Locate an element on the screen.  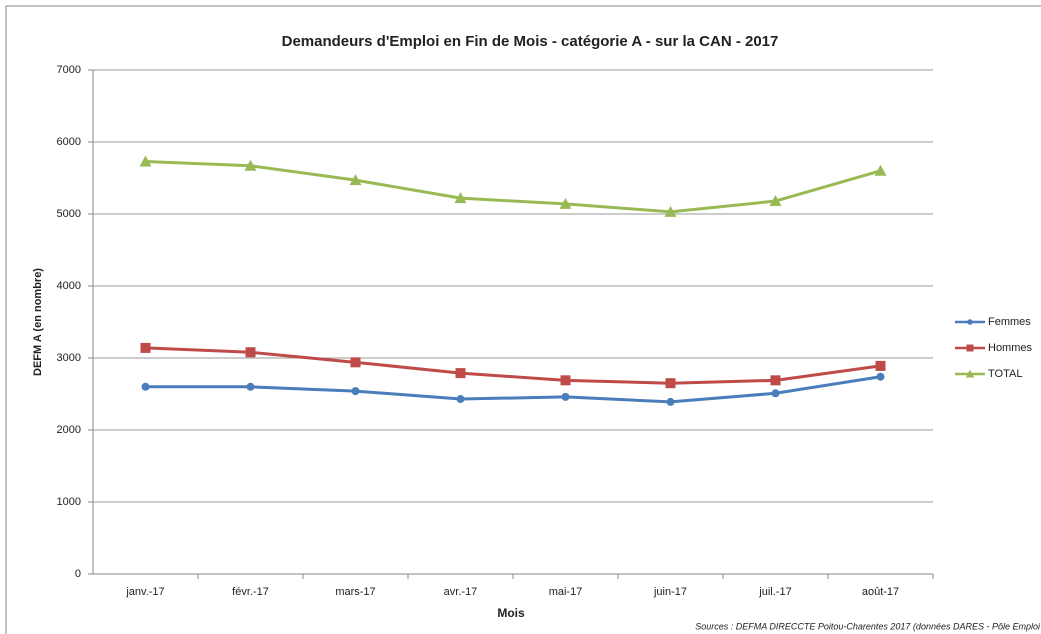
x-tick-label: janv.-17 is located at coordinates (144, 592).